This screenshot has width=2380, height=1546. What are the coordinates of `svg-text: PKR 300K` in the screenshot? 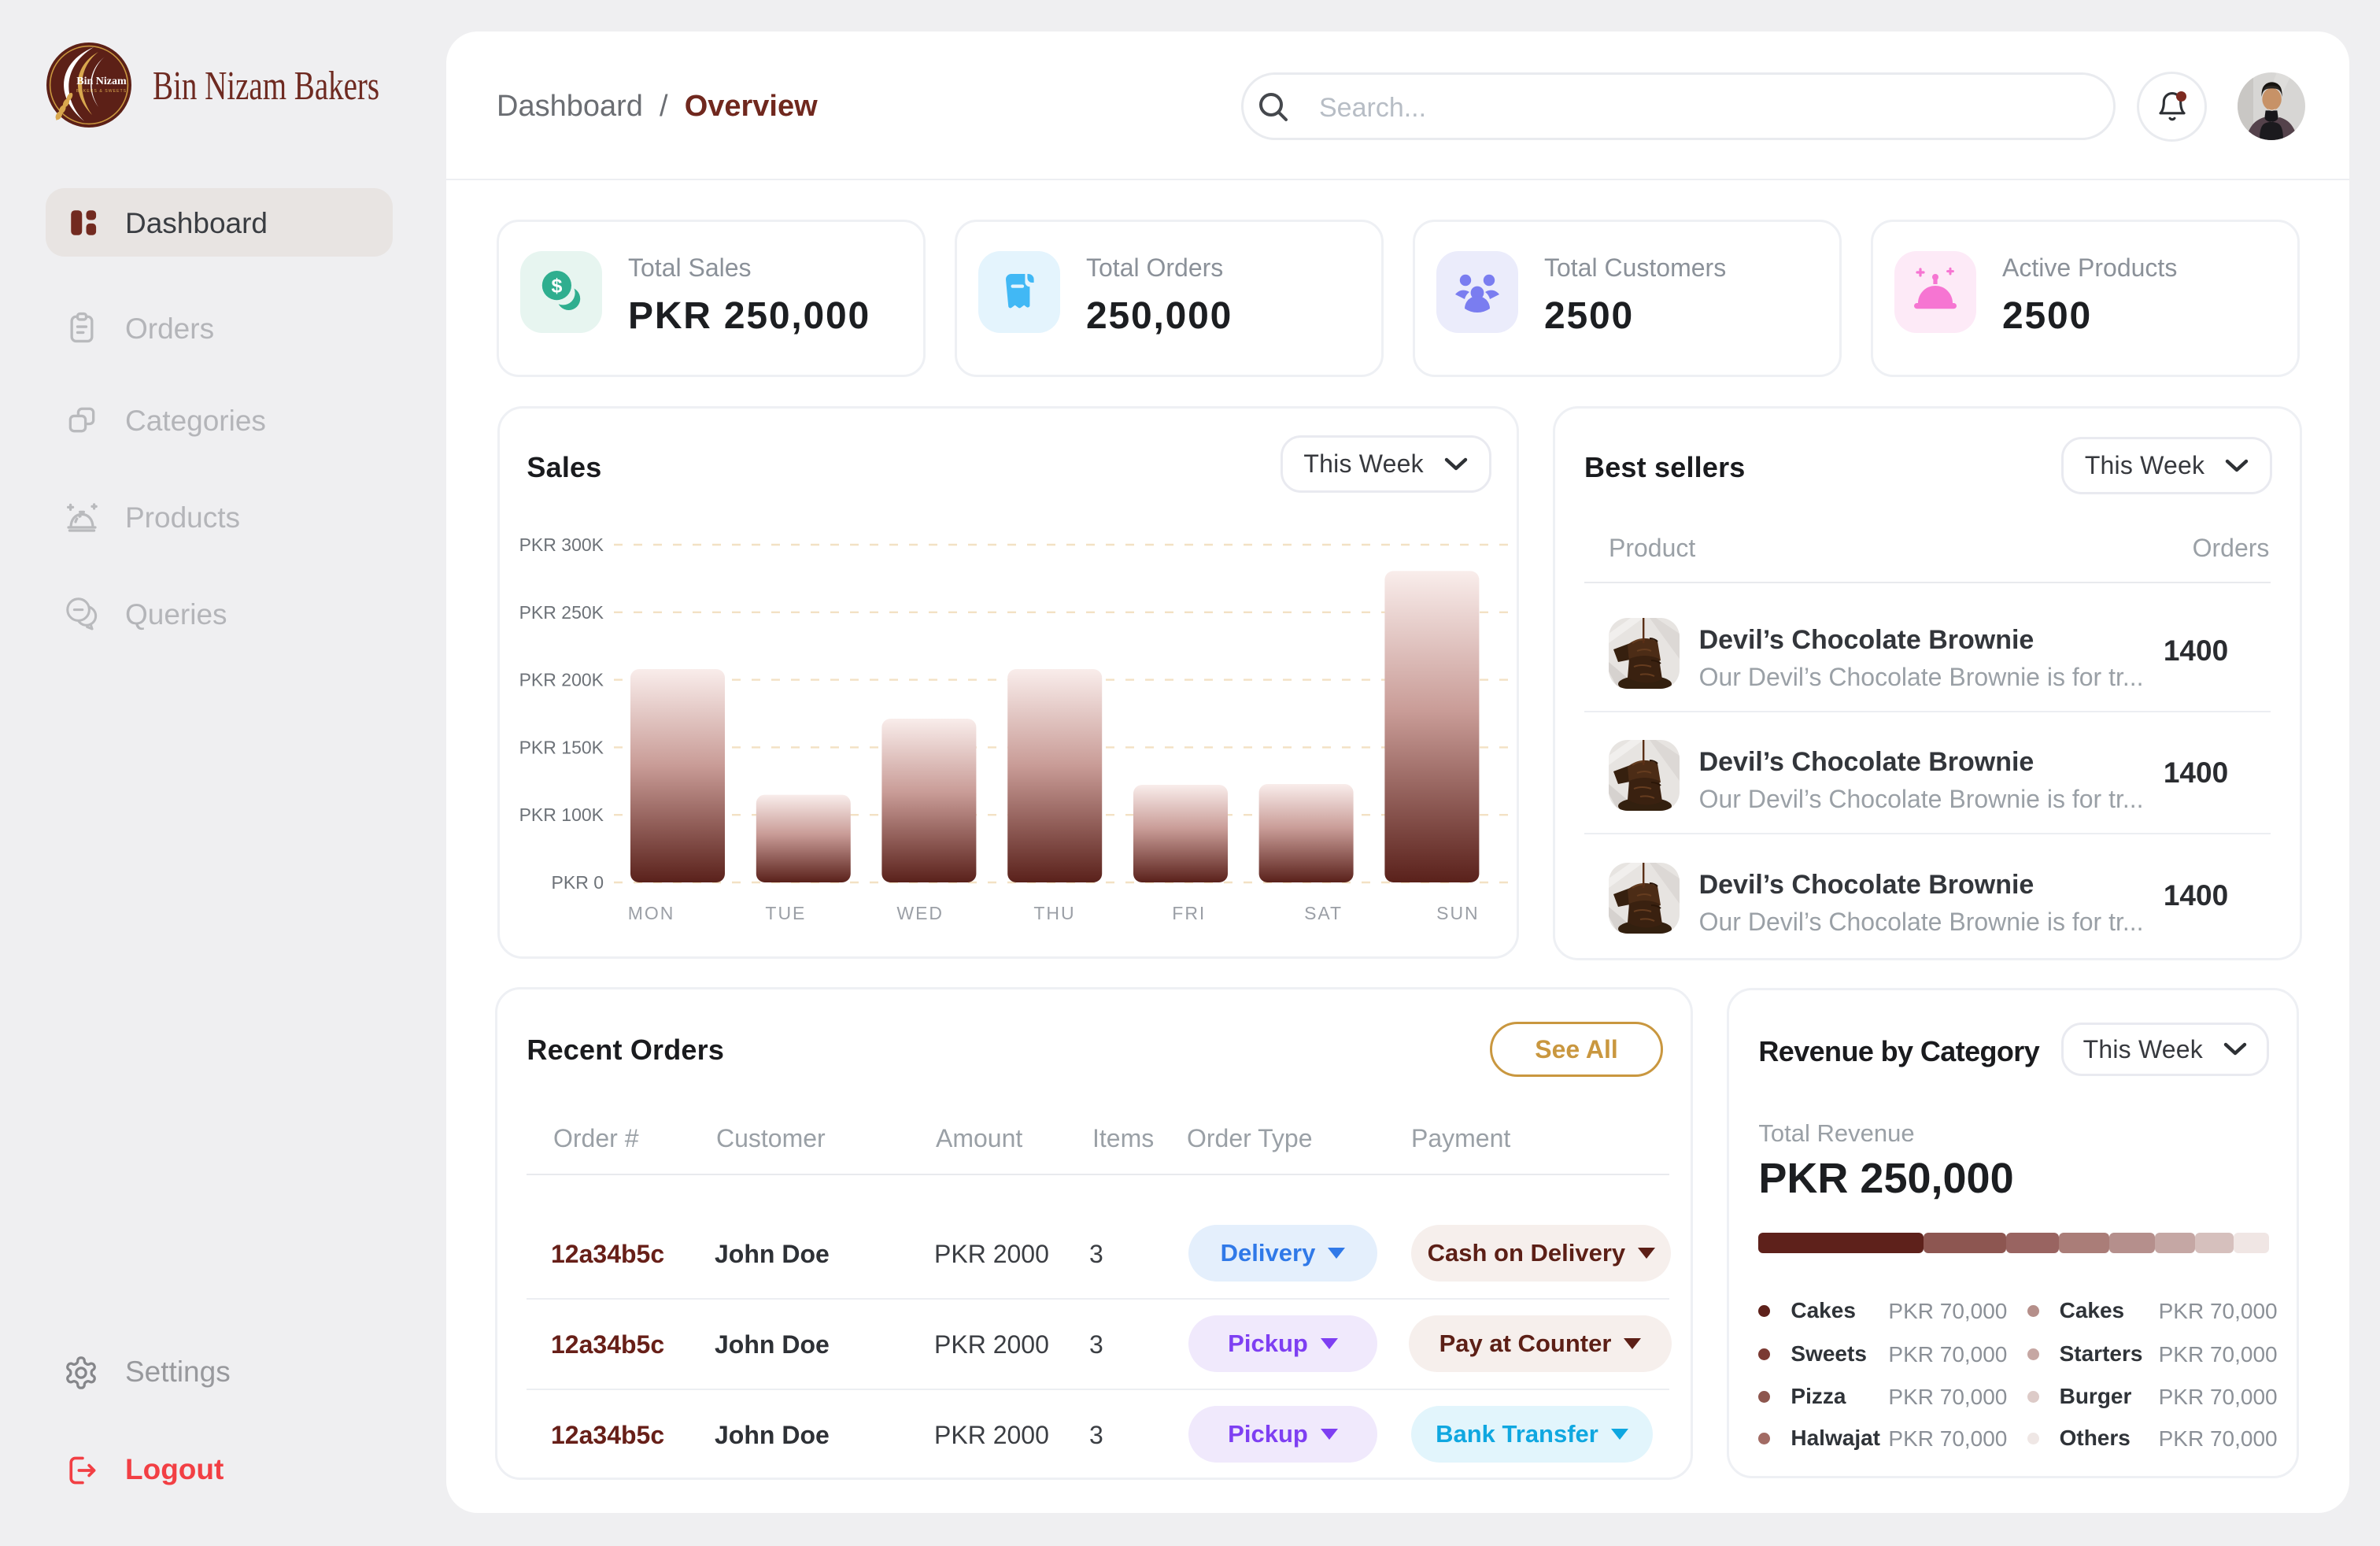 It's located at (561, 544).